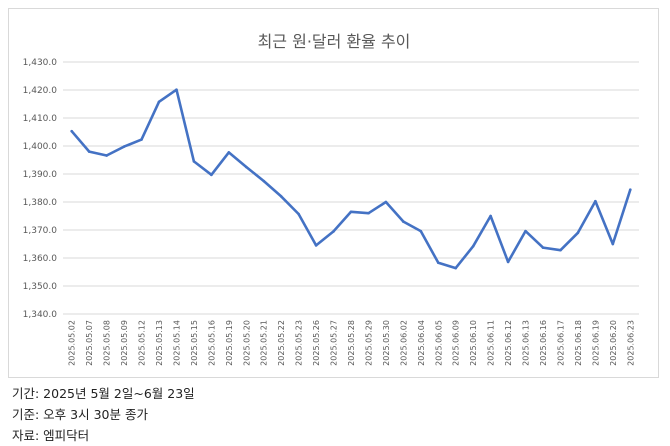 This screenshot has height=446, width=670. I want to click on y-tick-label: 1,400.0, so click(40, 147).